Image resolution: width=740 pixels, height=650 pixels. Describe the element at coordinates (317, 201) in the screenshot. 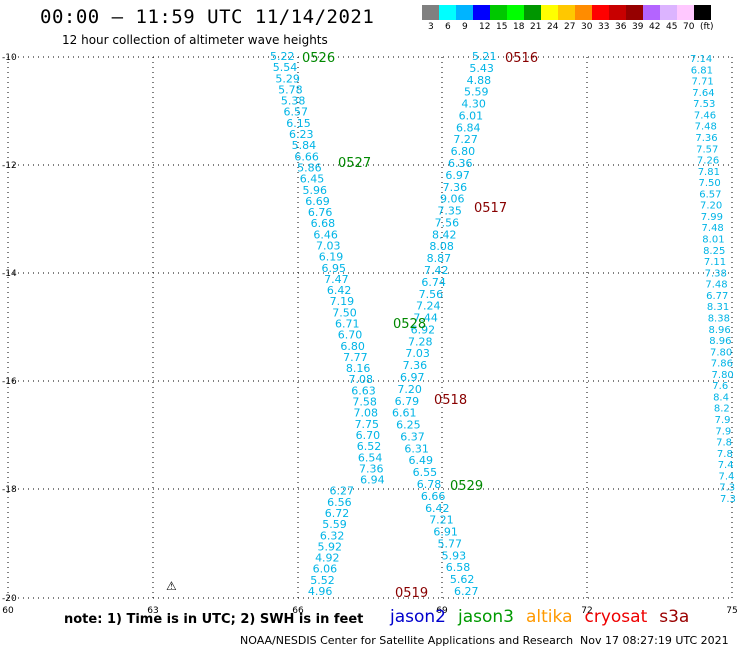

I see `swh-value: 6.69` at that location.